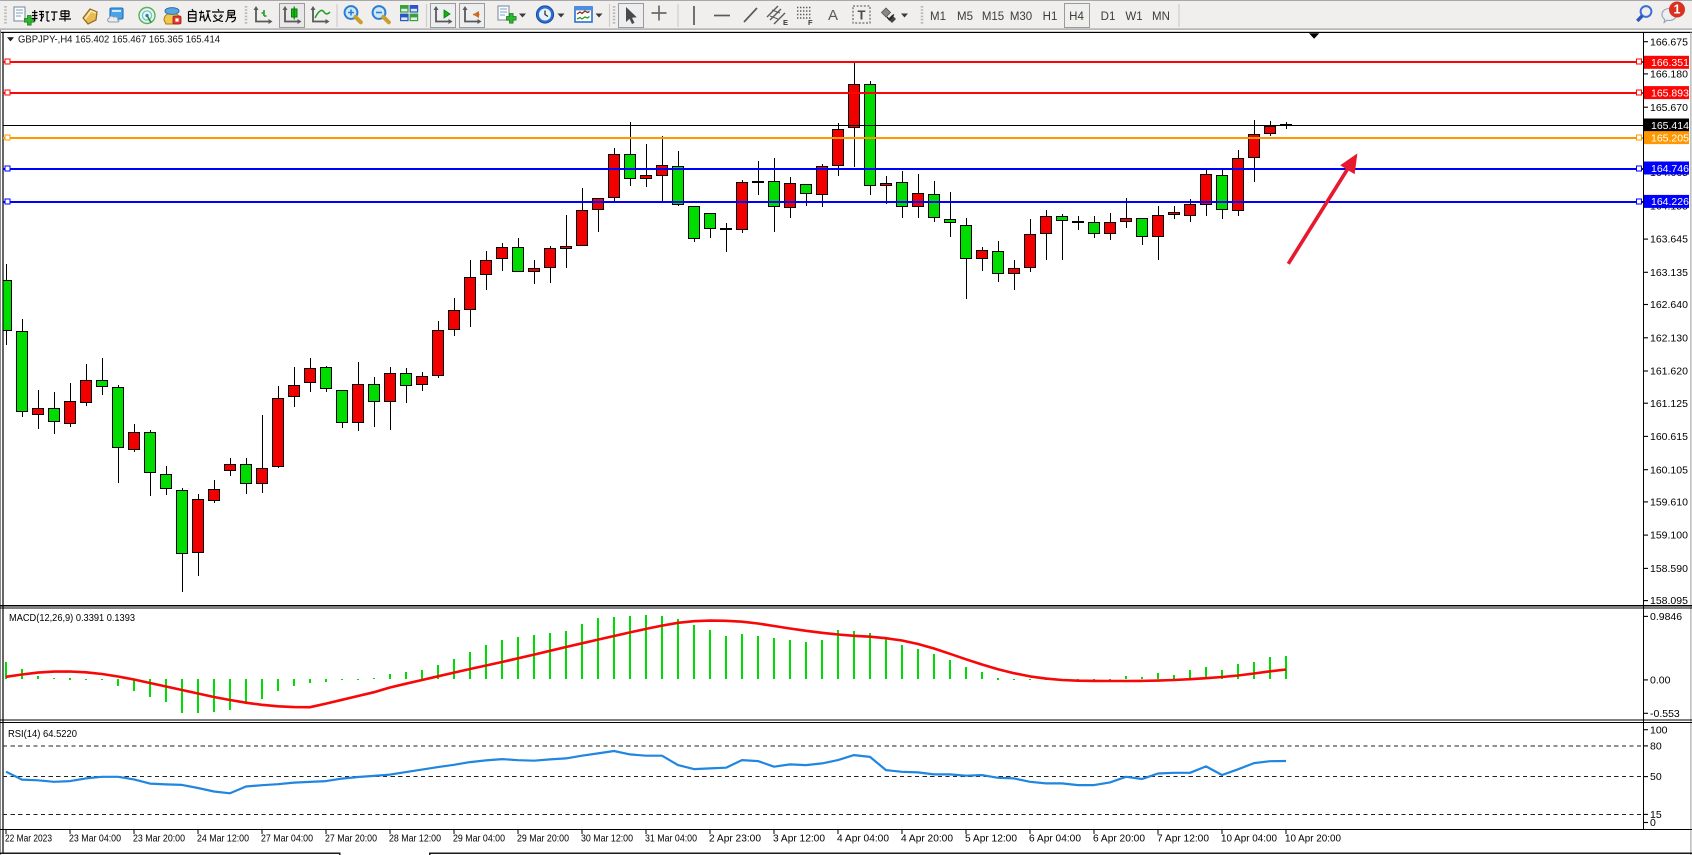 The height and width of the screenshot is (855, 1692). I want to click on svg-text: 10 Apr 20:00, so click(1313, 839).